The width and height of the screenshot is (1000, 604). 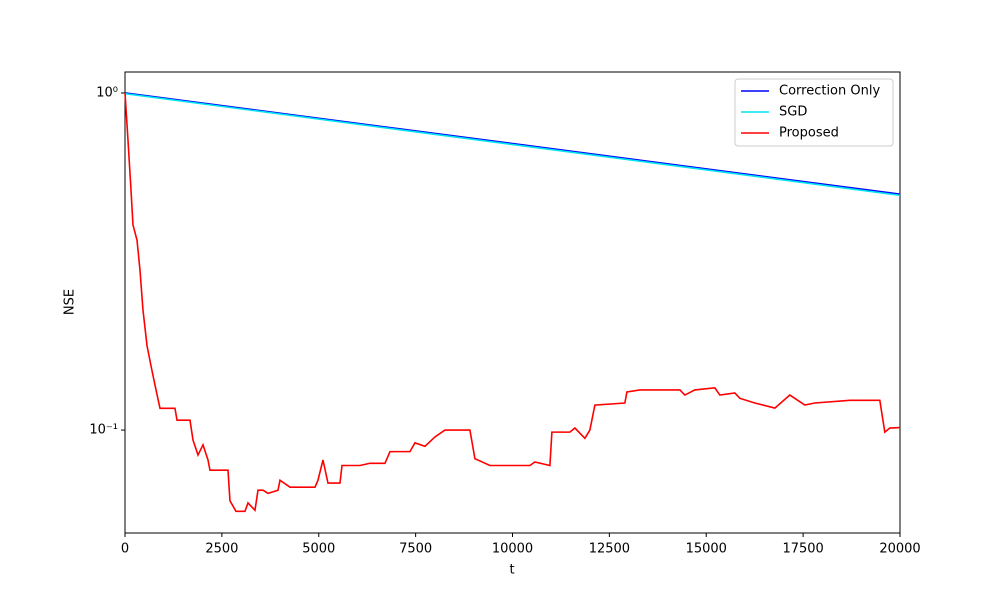 I want to click on x-tick-label: 10000, so click(x=512, y=549).